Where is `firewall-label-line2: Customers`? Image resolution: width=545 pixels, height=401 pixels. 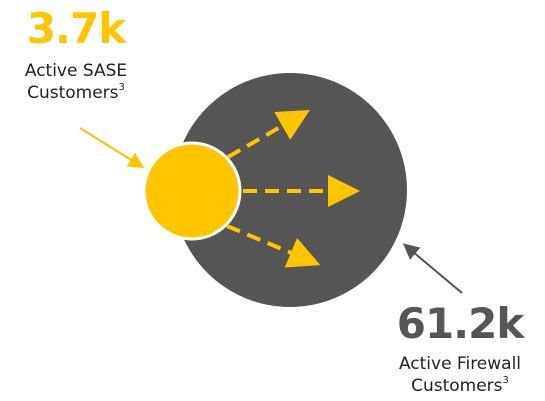
firewall-label-line2: Customers is located at coordinates (457, 386).